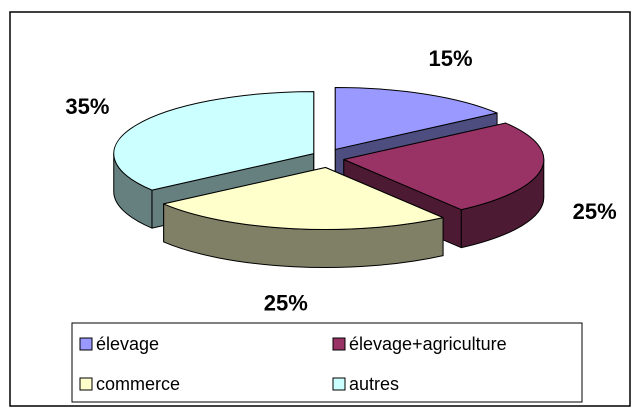  I want to click on legend-label: commerce, so click(138, 384).